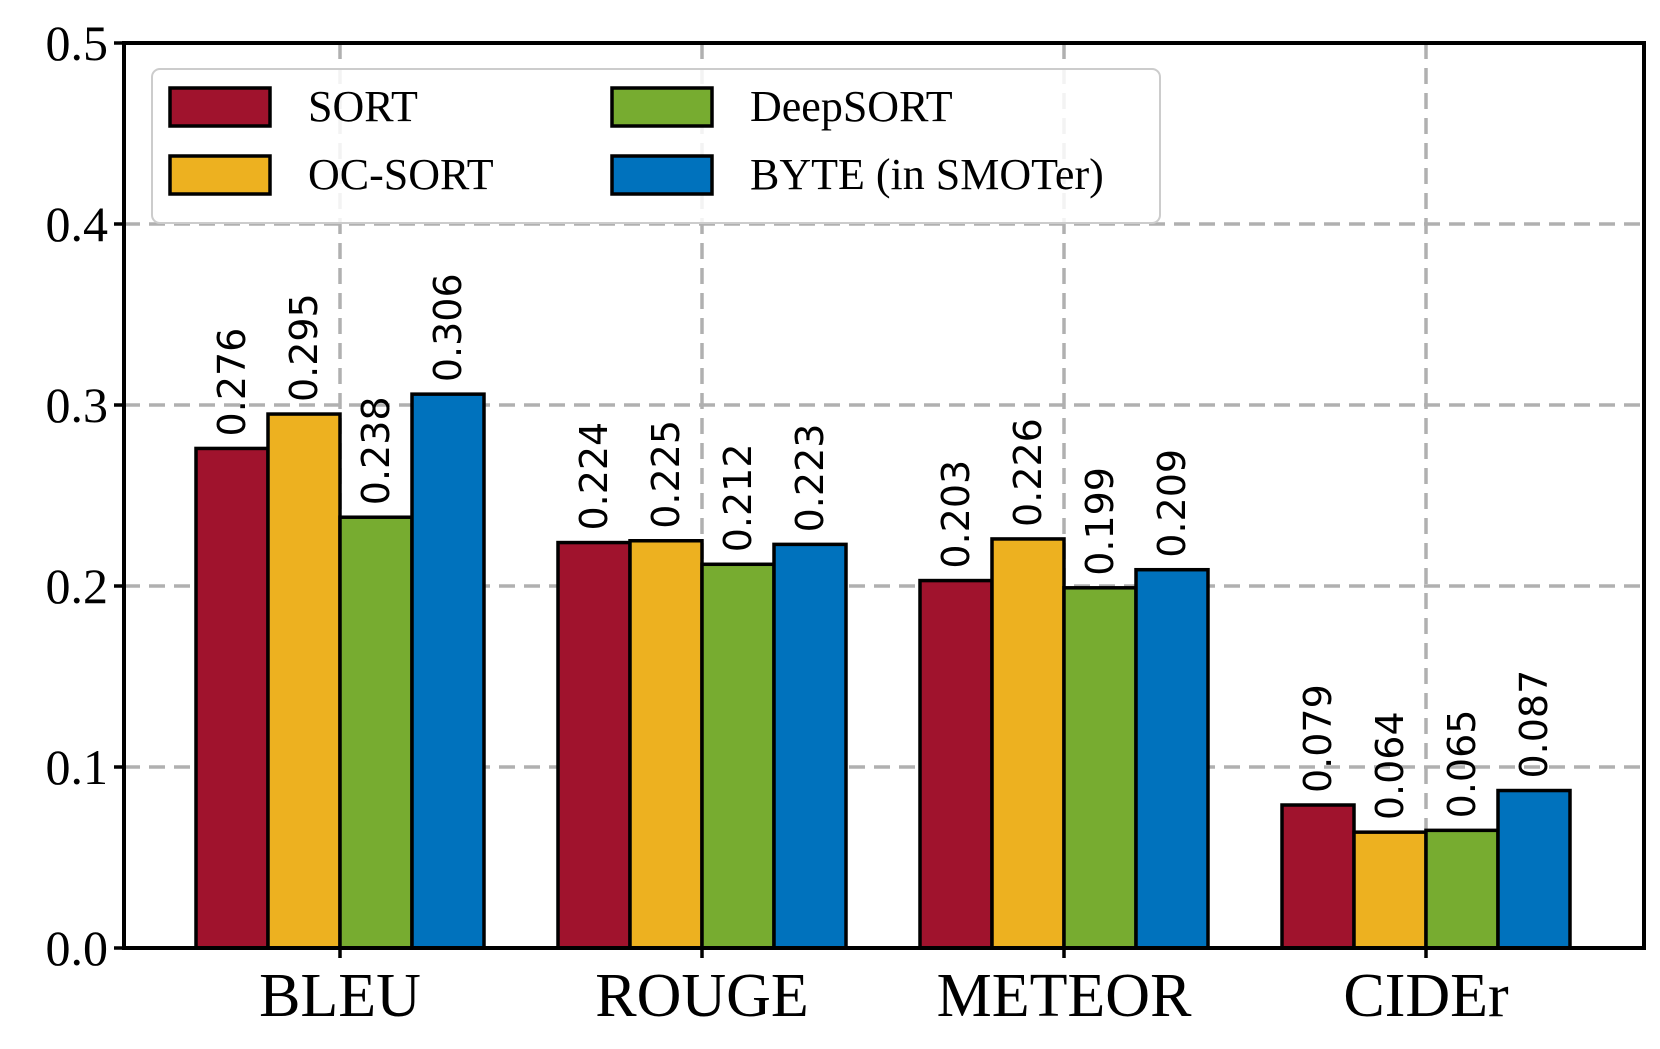  What do you see at coordinates (340, 996) in the screenshot?
I see `x-tick-label: BLEU` at bounding box center [340, 996].